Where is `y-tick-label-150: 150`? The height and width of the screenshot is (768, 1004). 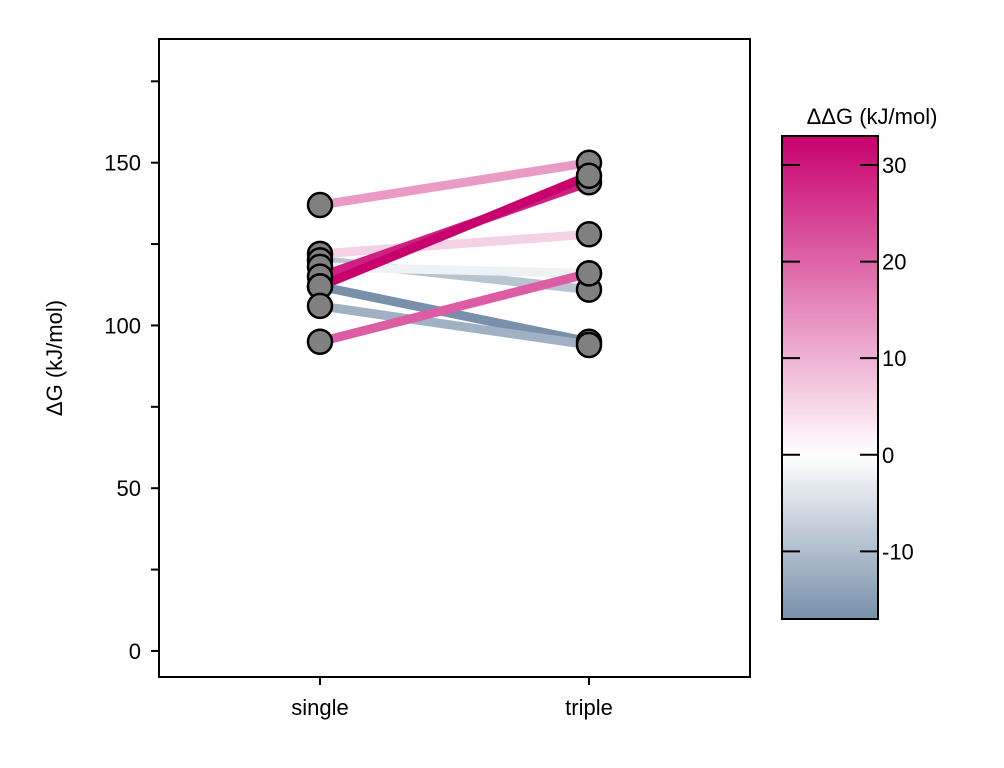
y-tick-label-150: 150 is located at coordinates (122, 163).